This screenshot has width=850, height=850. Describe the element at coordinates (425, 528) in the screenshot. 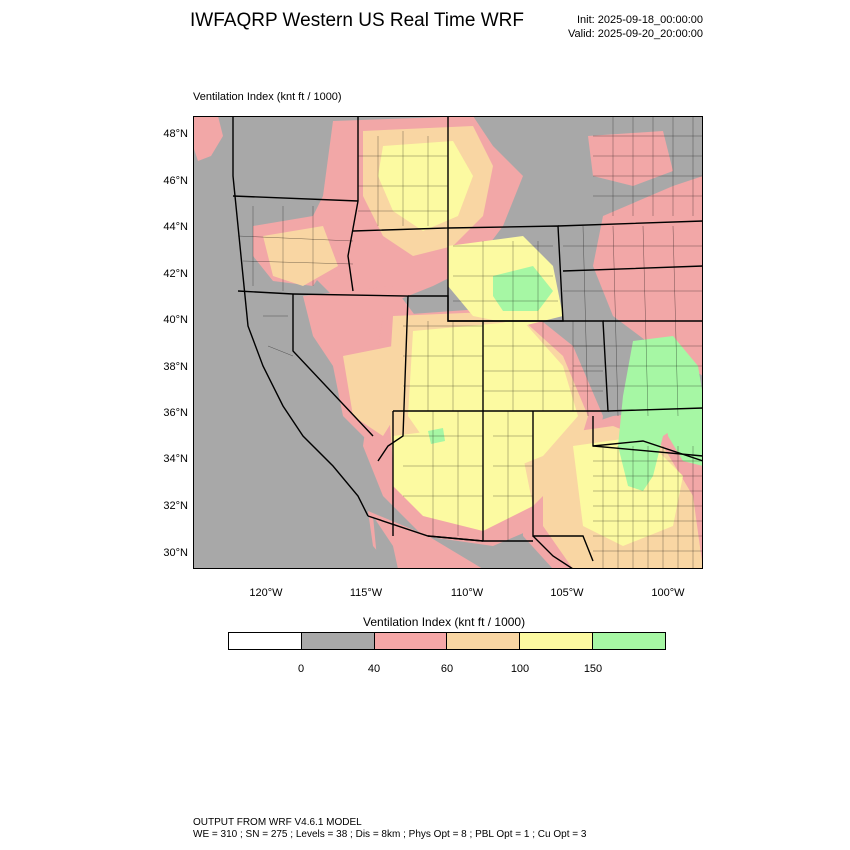

I see `mexico-border` at that location.